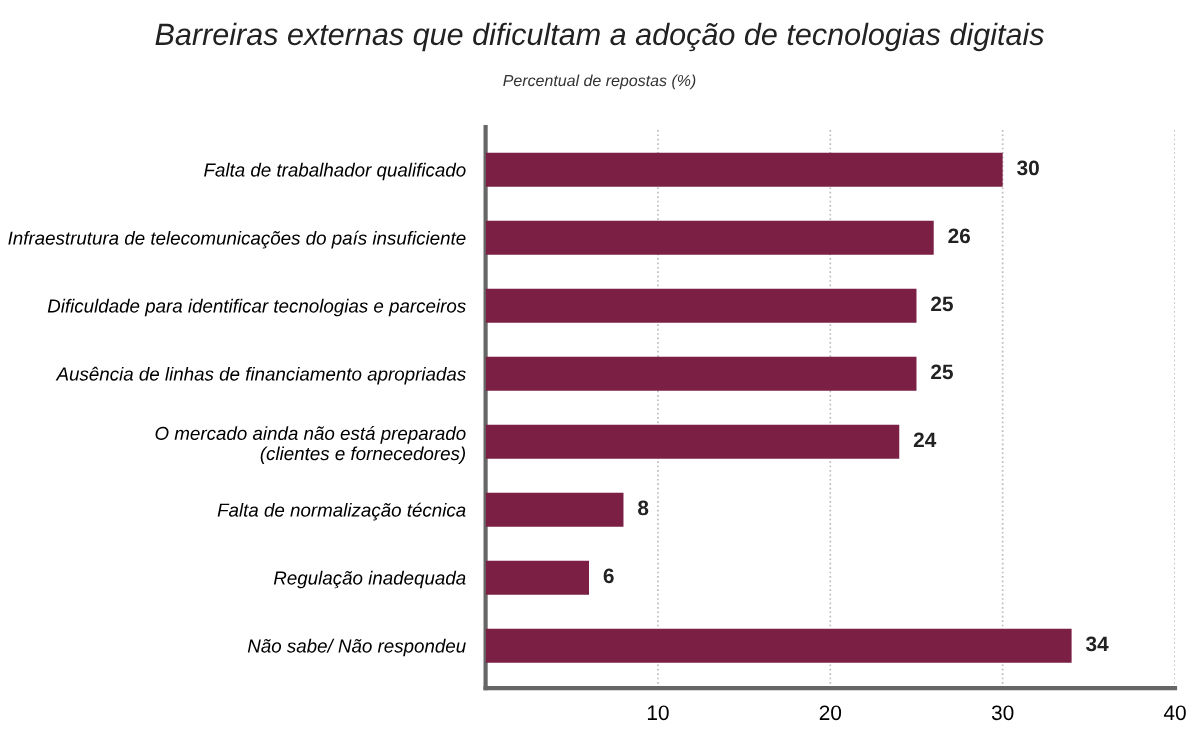  Describe the element at coordinates (356, 647) in the screenshot. I see `y-tick-label: Não sabe/ Não respondeu` at that location.